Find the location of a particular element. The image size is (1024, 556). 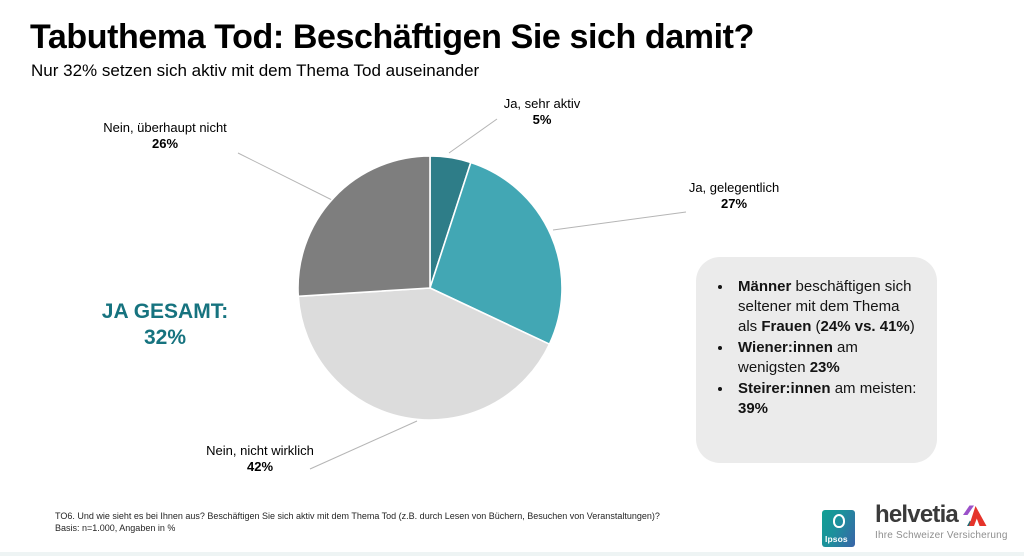

pie-label-name: Nein, überhaupt nicht is located at coordinates (165, 127).